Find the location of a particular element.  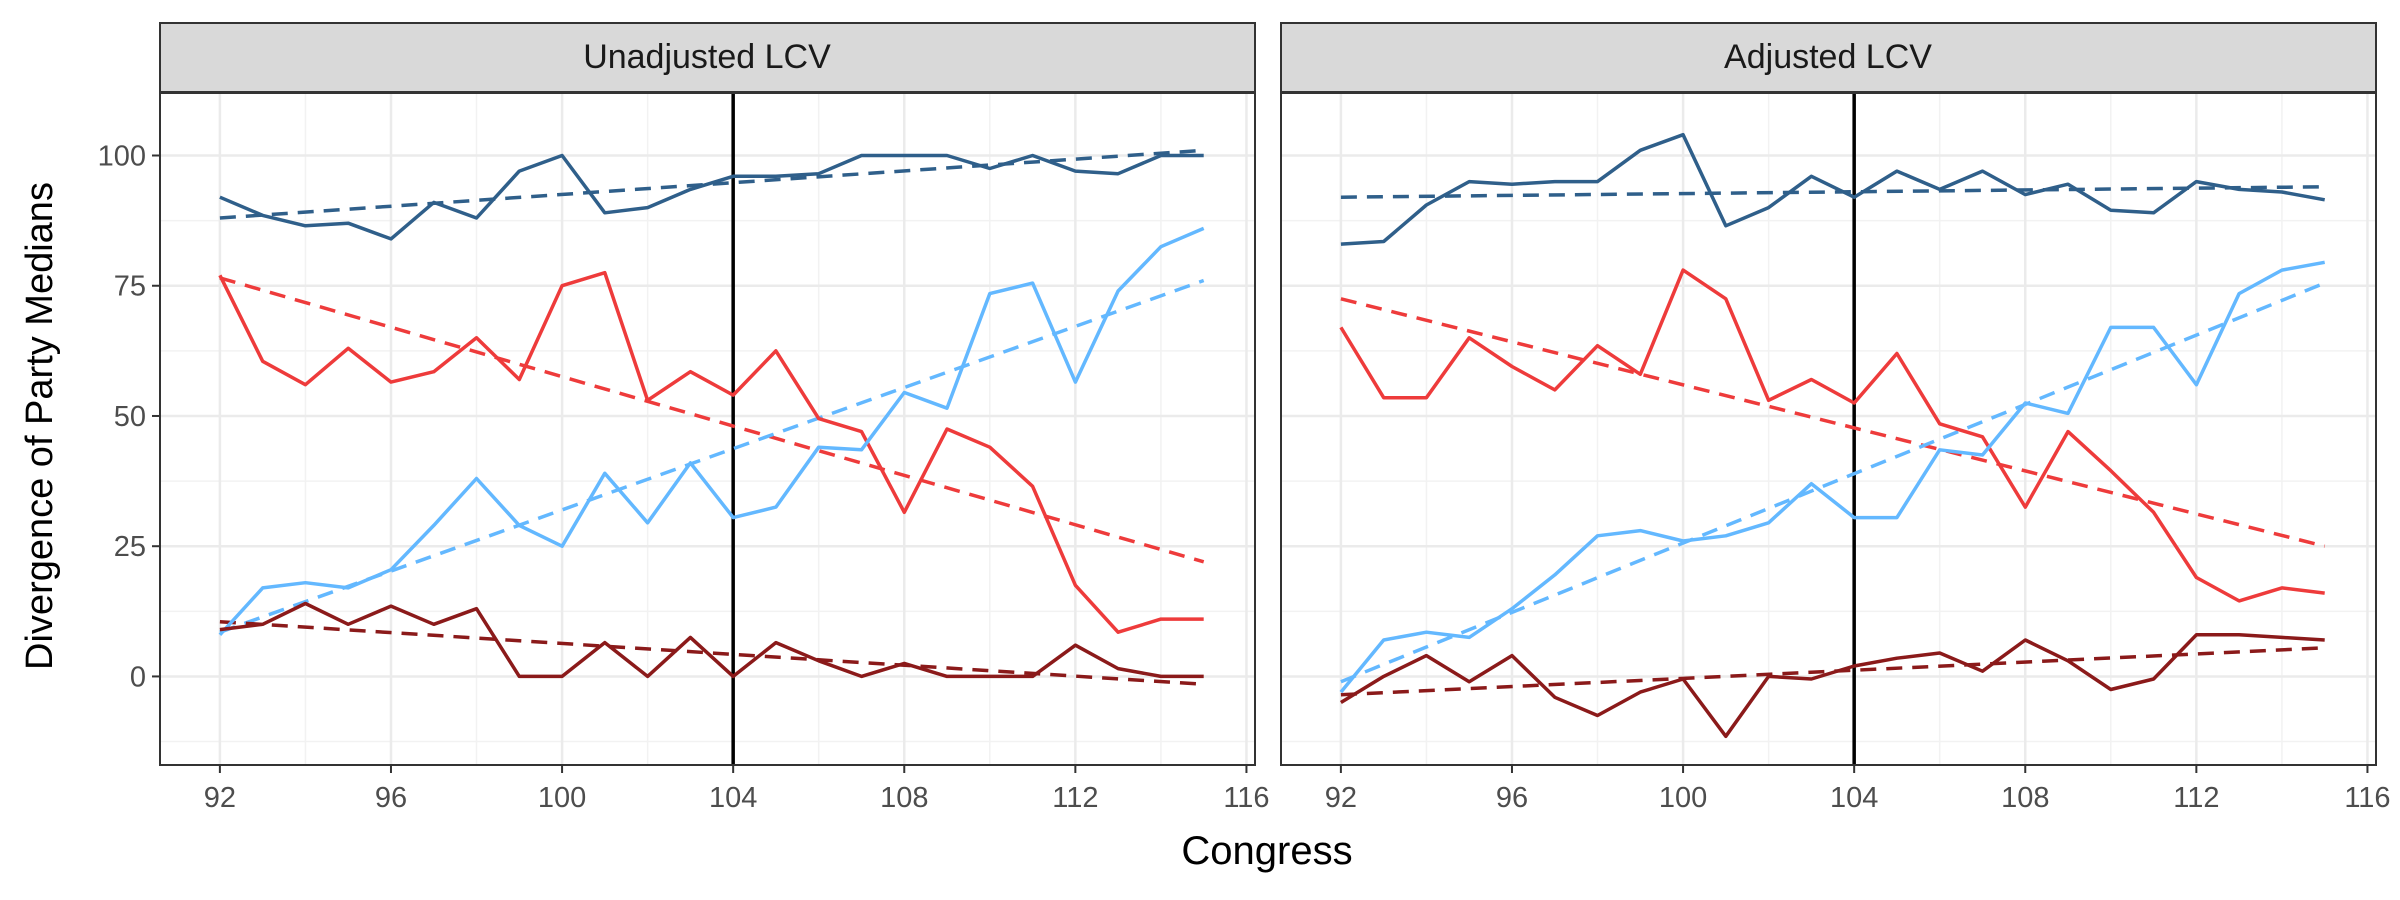

strip-title: Unadjusted LCV is located at coordinates (707, 57).